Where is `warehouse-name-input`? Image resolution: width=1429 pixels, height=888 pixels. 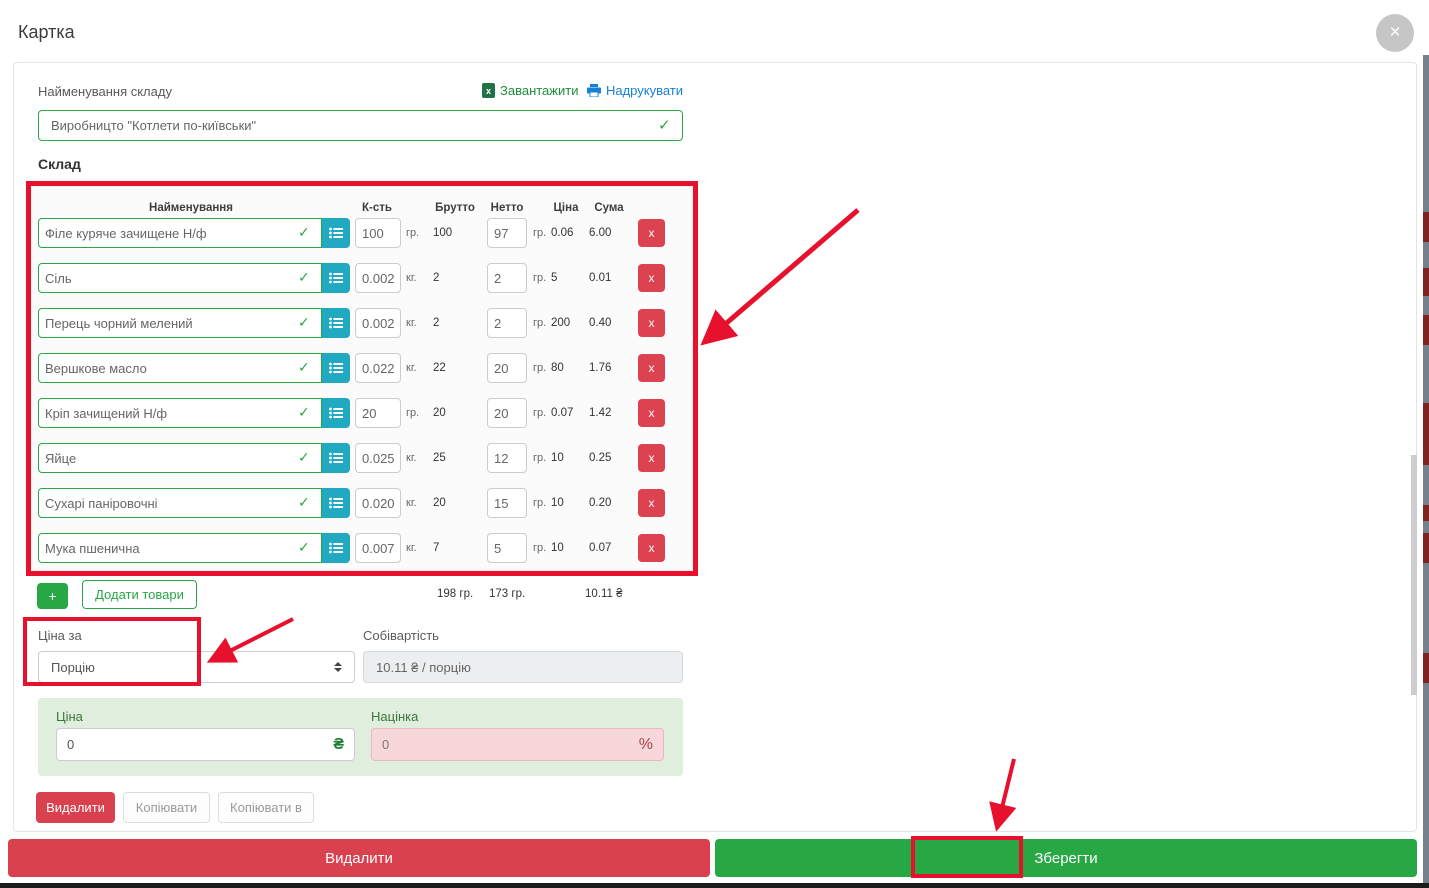 warehouse-name-input is located at coordinates (360, 125).